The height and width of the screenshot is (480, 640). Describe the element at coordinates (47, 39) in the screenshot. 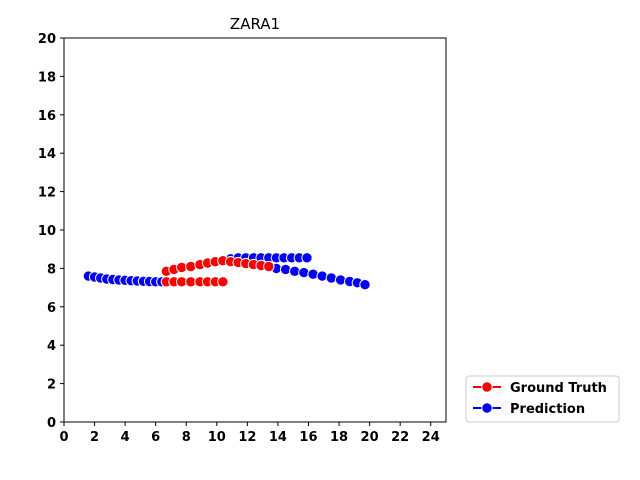

I see `y-tick-label: 20` at that location.